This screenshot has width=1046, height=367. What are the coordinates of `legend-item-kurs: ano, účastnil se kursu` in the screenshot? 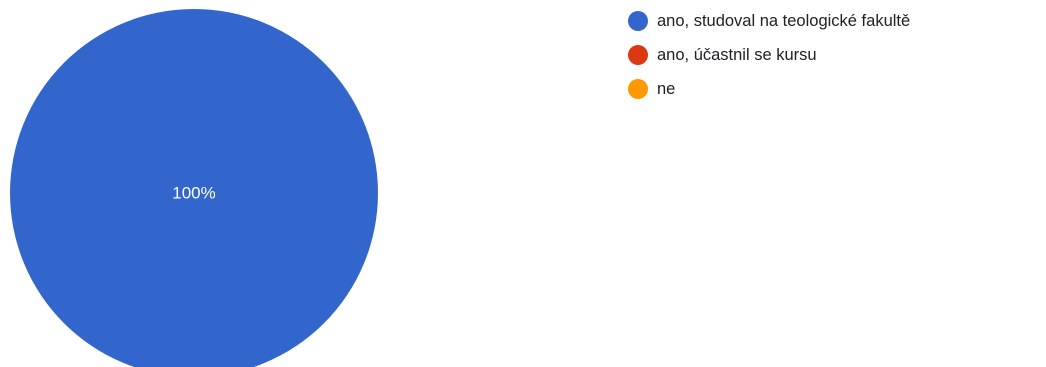 It's located at (769, 55).